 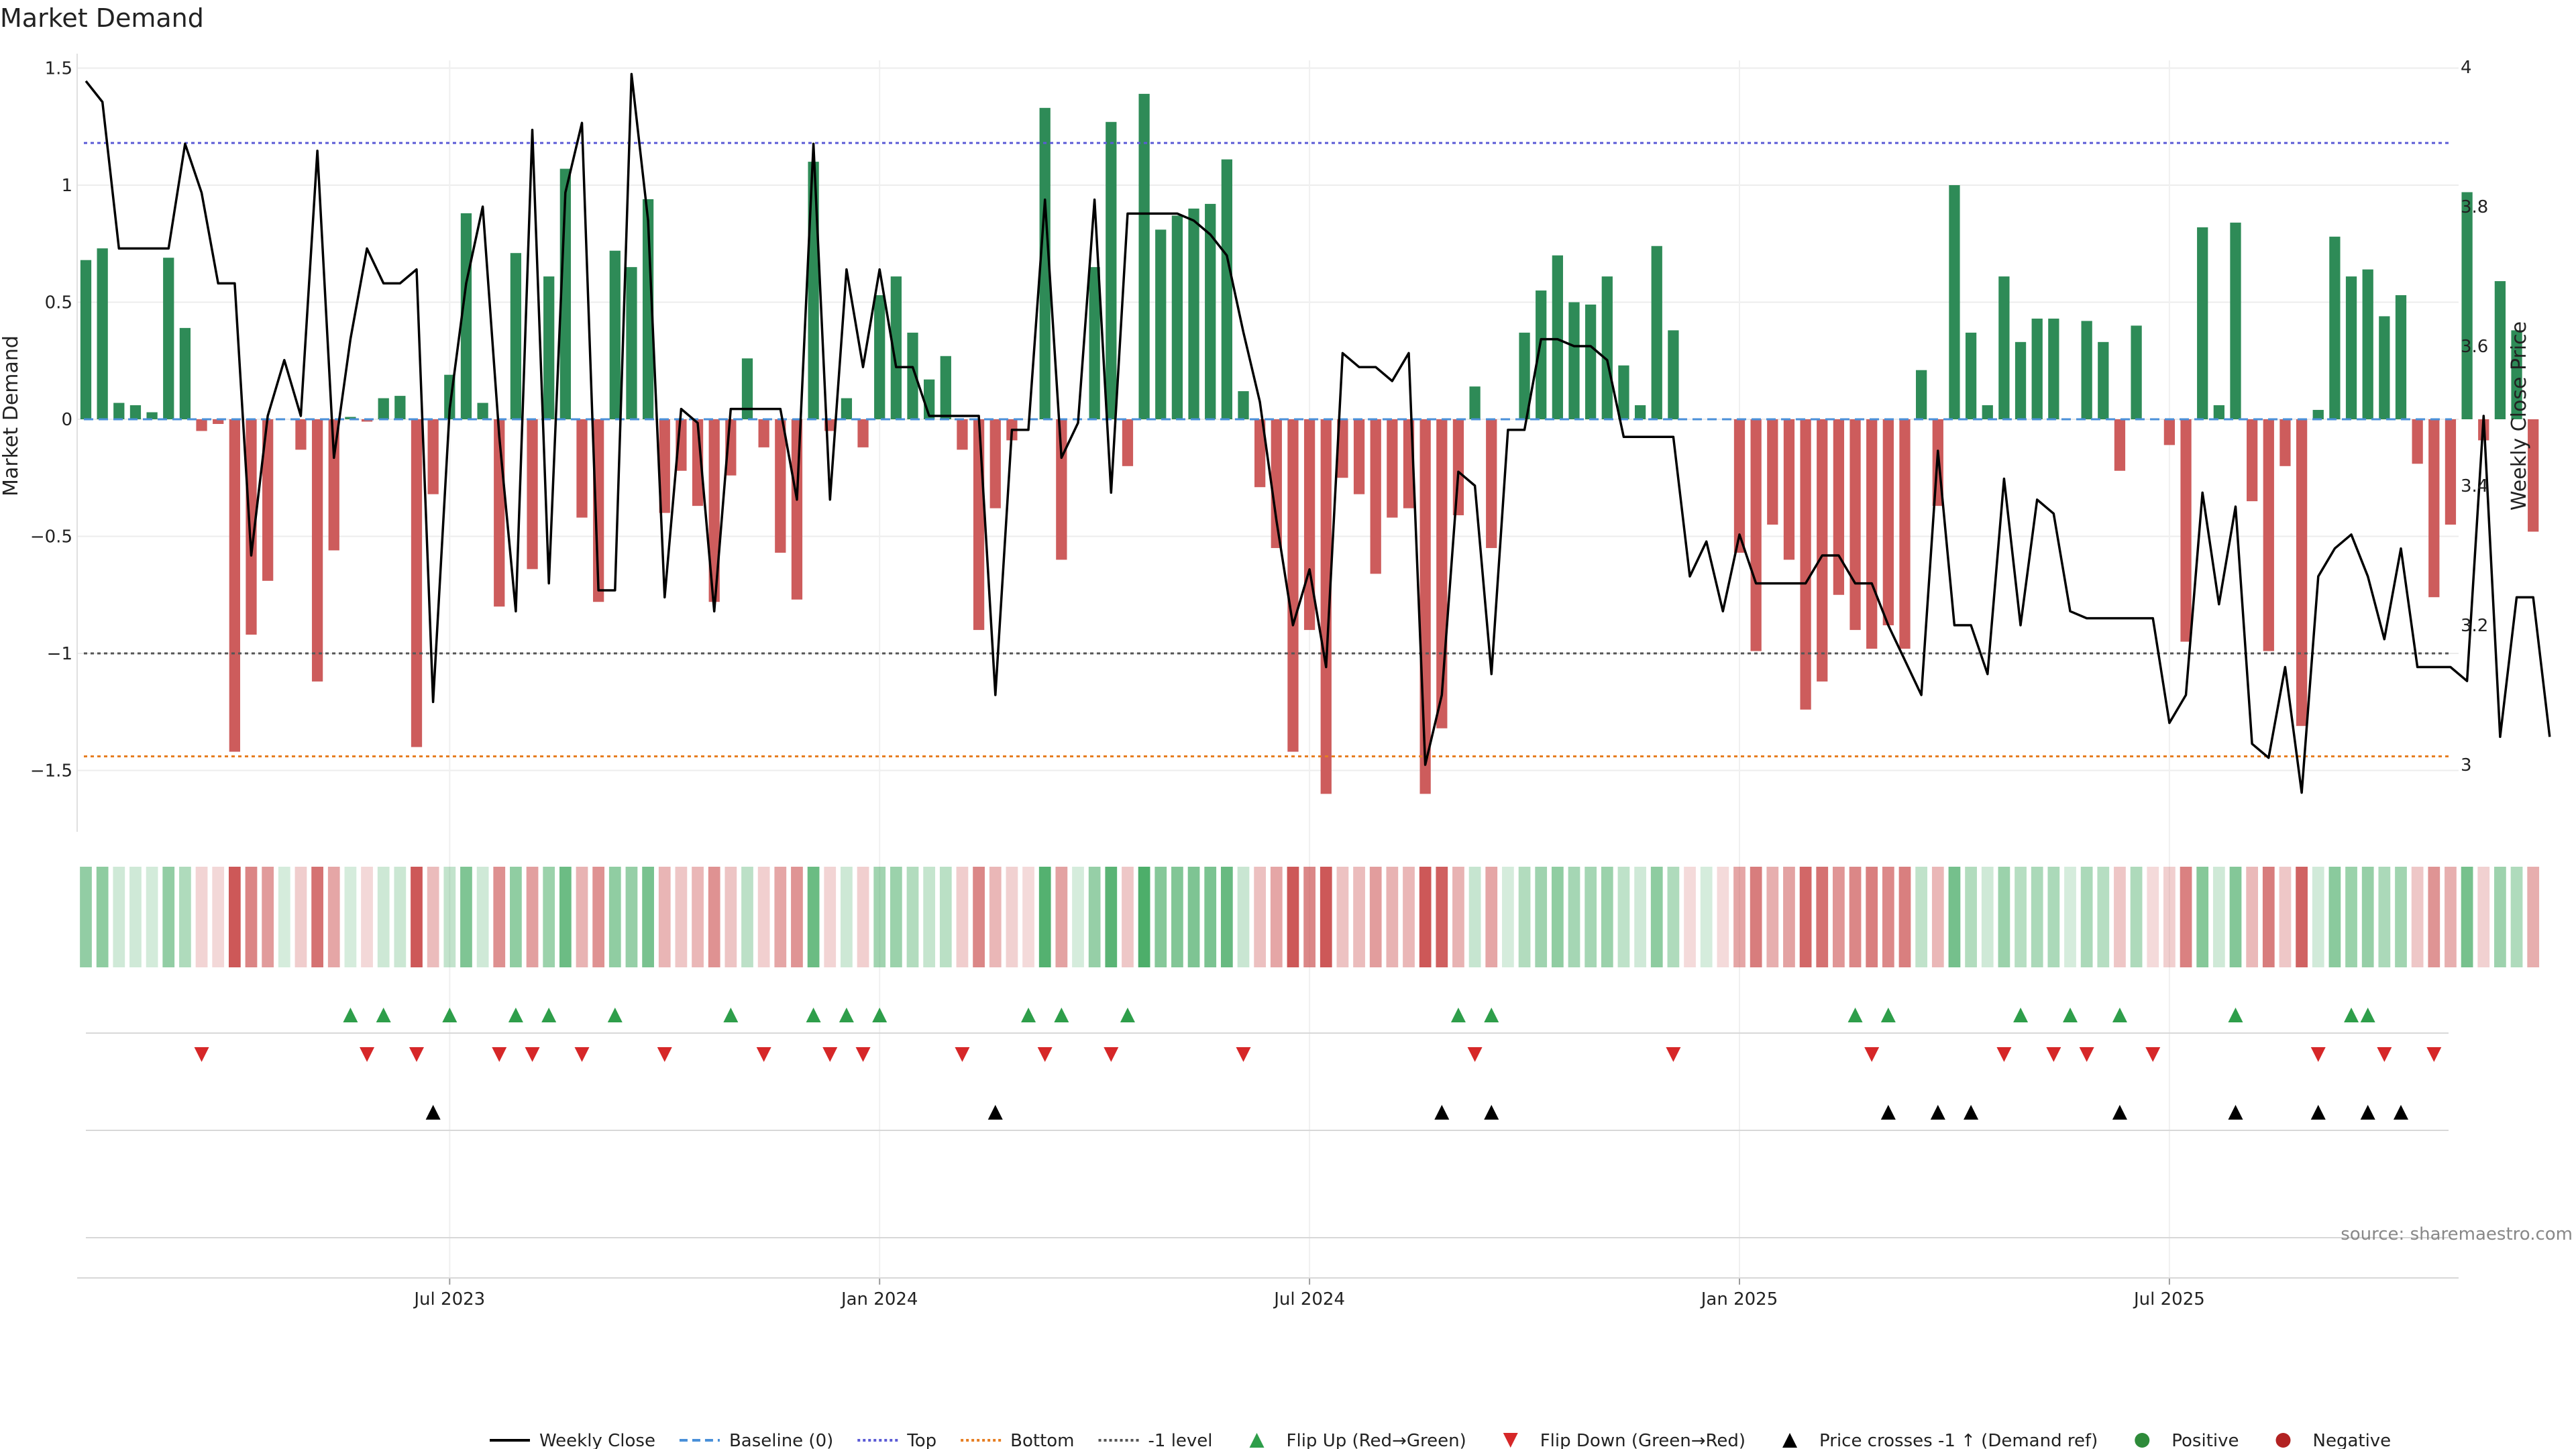 I want to click on y-tick-label: −0.5, so click(x=51, y=537).